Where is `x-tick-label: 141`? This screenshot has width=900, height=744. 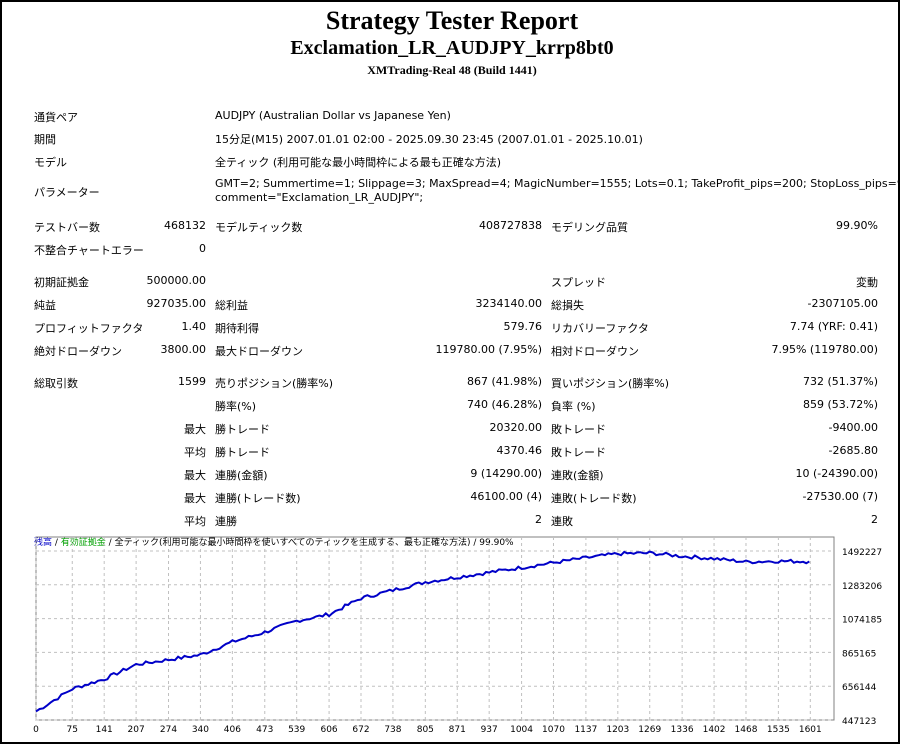
x-tick-label: 141 is located at coordinates (104, 730).